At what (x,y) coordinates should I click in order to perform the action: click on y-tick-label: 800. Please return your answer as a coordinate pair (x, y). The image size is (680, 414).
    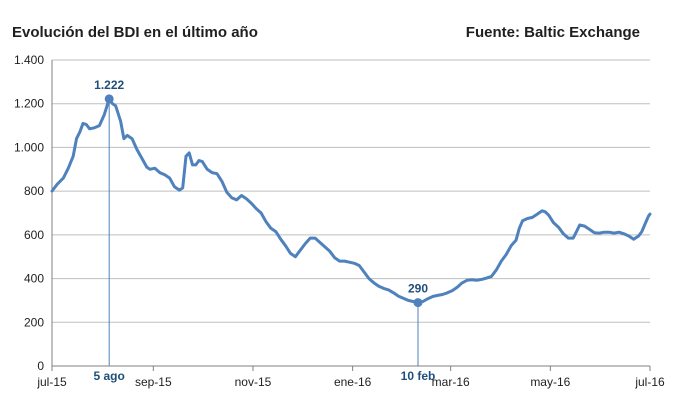
    Looking at the image, I should click on (34, 191).